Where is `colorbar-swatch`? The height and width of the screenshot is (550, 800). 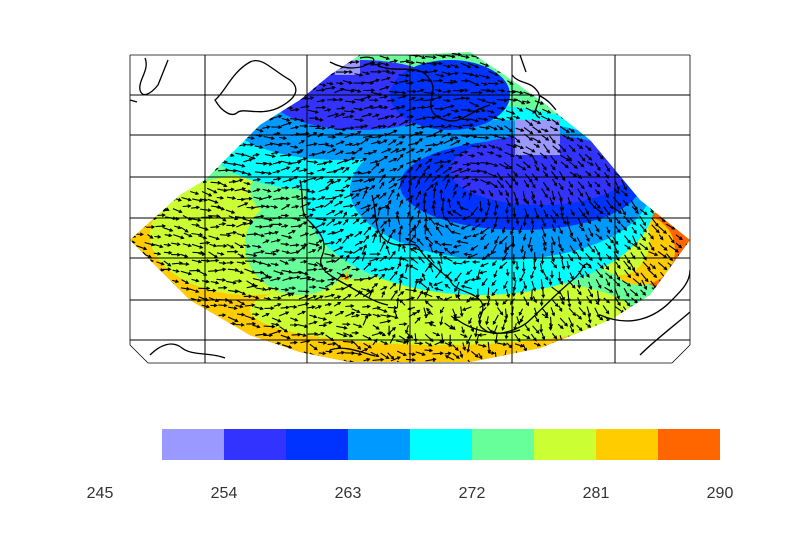
colorbar-swatch is located at coordinates (503, 444).